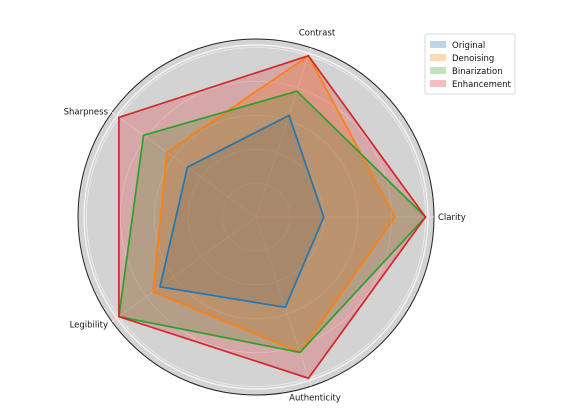 The width and height of the screenshot is (574, 420). I want to click on axis-label-contrast: Contrast, so click(317, 34).